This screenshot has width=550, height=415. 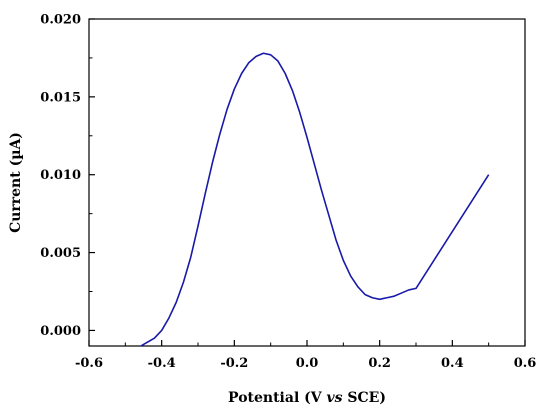 I want to click on x-tick-label: -0.2, so click(x=234, y=363).